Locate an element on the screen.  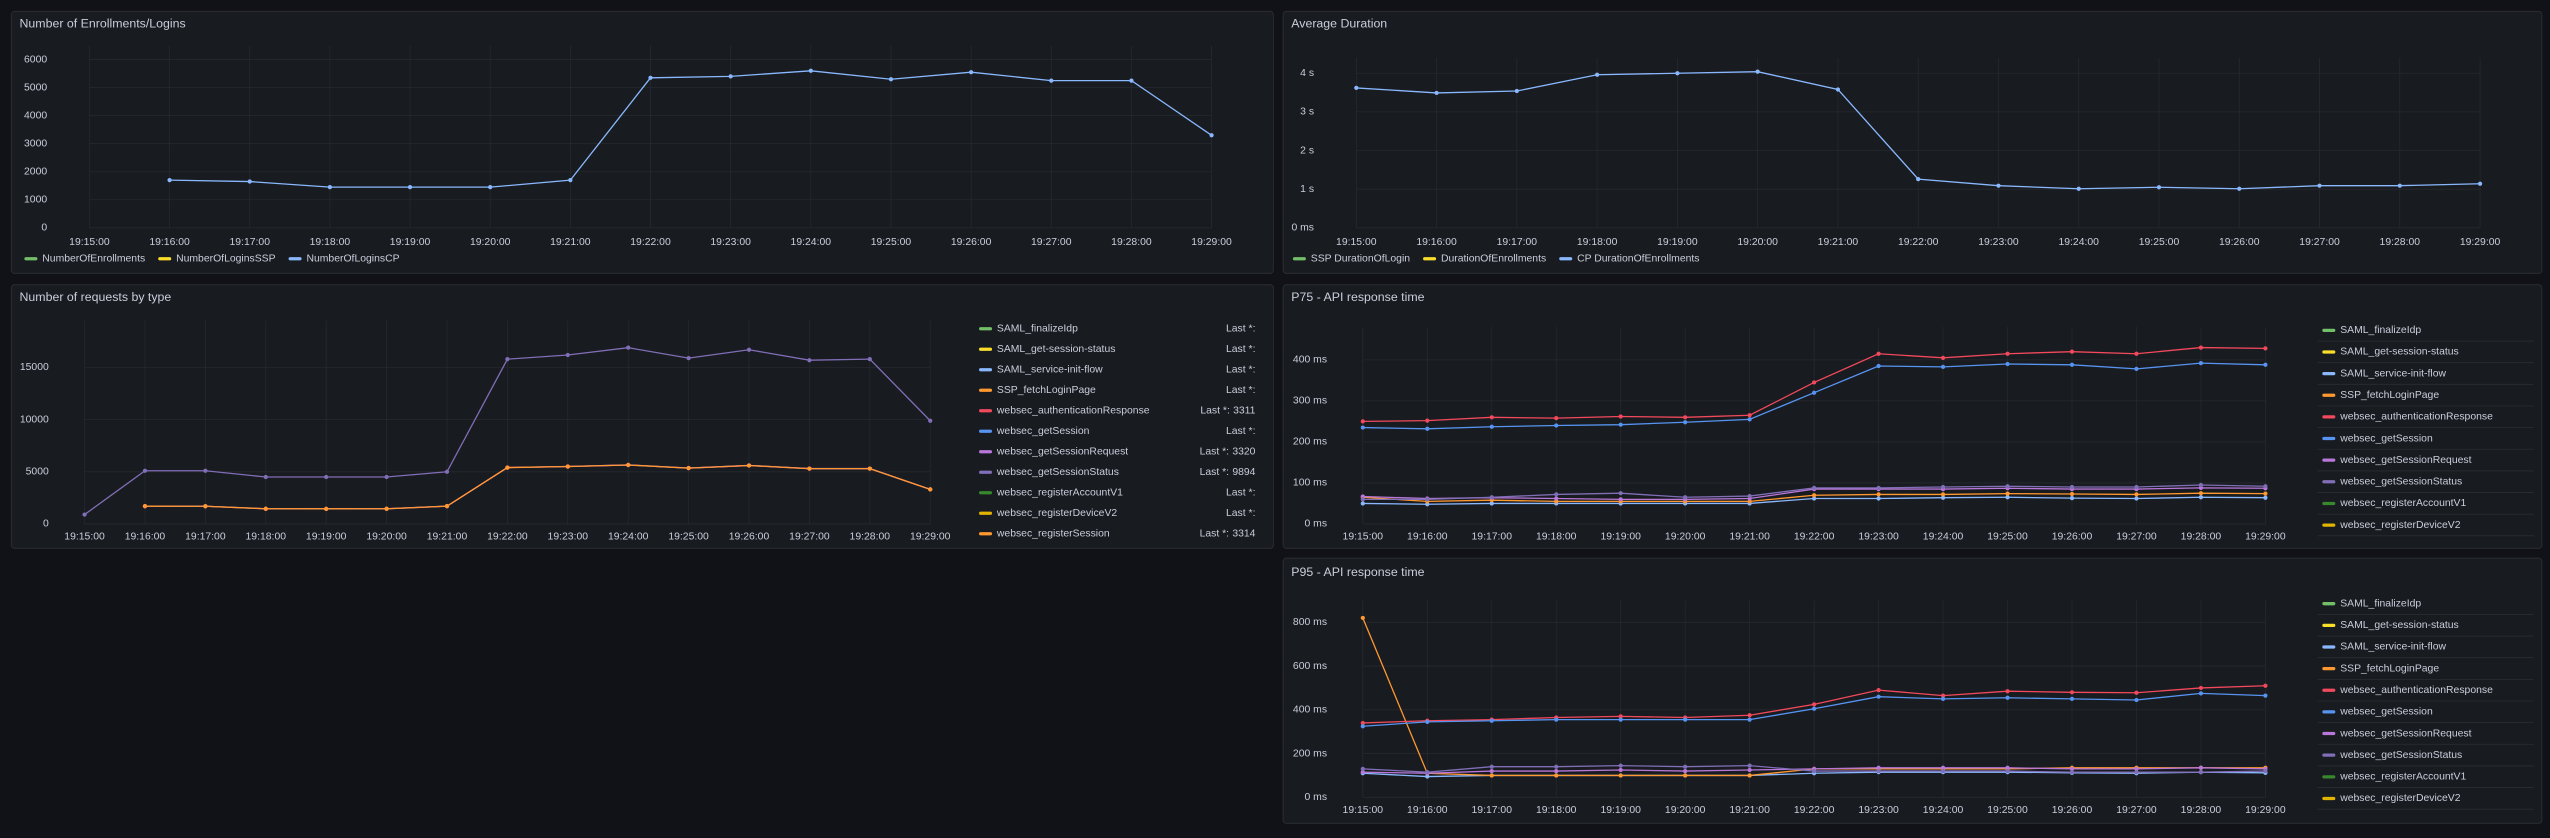
x-tick-label: 19:17:00 is located at coordinates (205, 537).